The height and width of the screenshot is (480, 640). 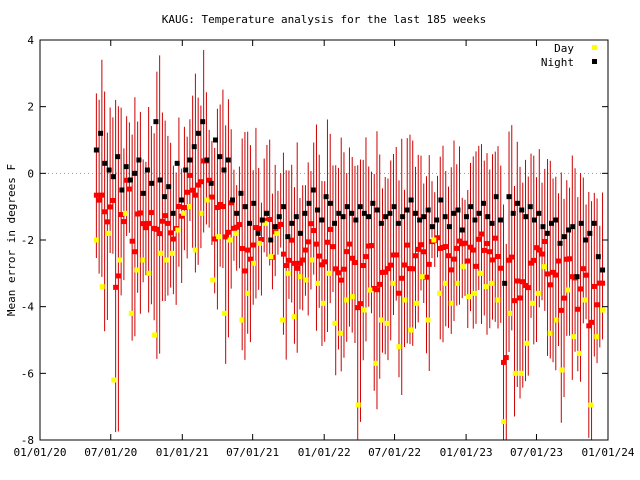 I want to click on x-tick-label: 07/01/23, so click(x=536, y=452).